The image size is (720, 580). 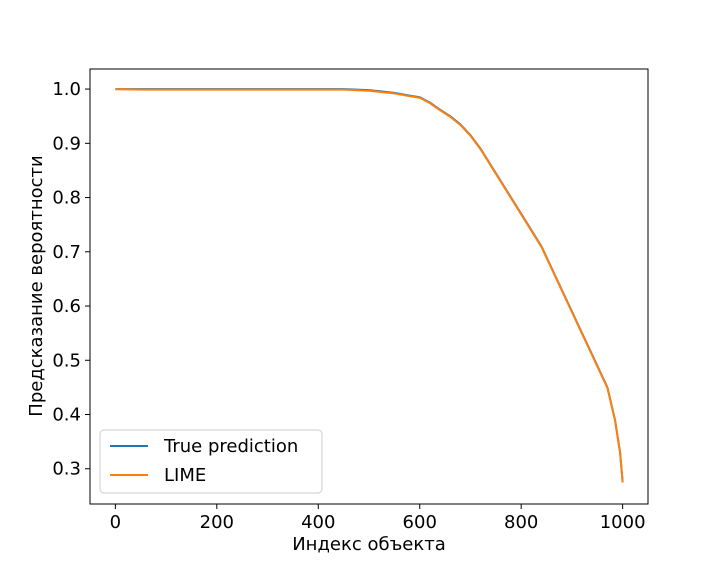 What do you see at coordinates (66, 252) in the screenshot?
I see `y-tick-label: 0.7` at bounding box center [66, 252].